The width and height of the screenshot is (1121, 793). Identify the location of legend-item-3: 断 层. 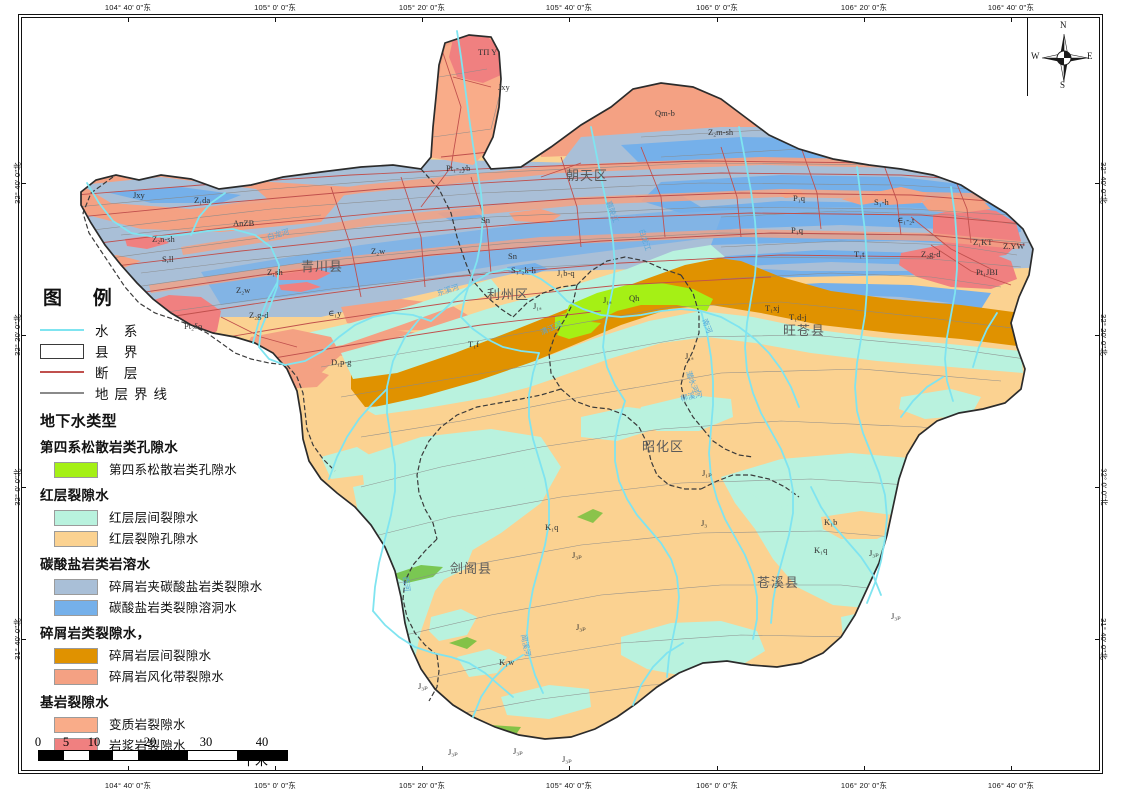
(165, 371).